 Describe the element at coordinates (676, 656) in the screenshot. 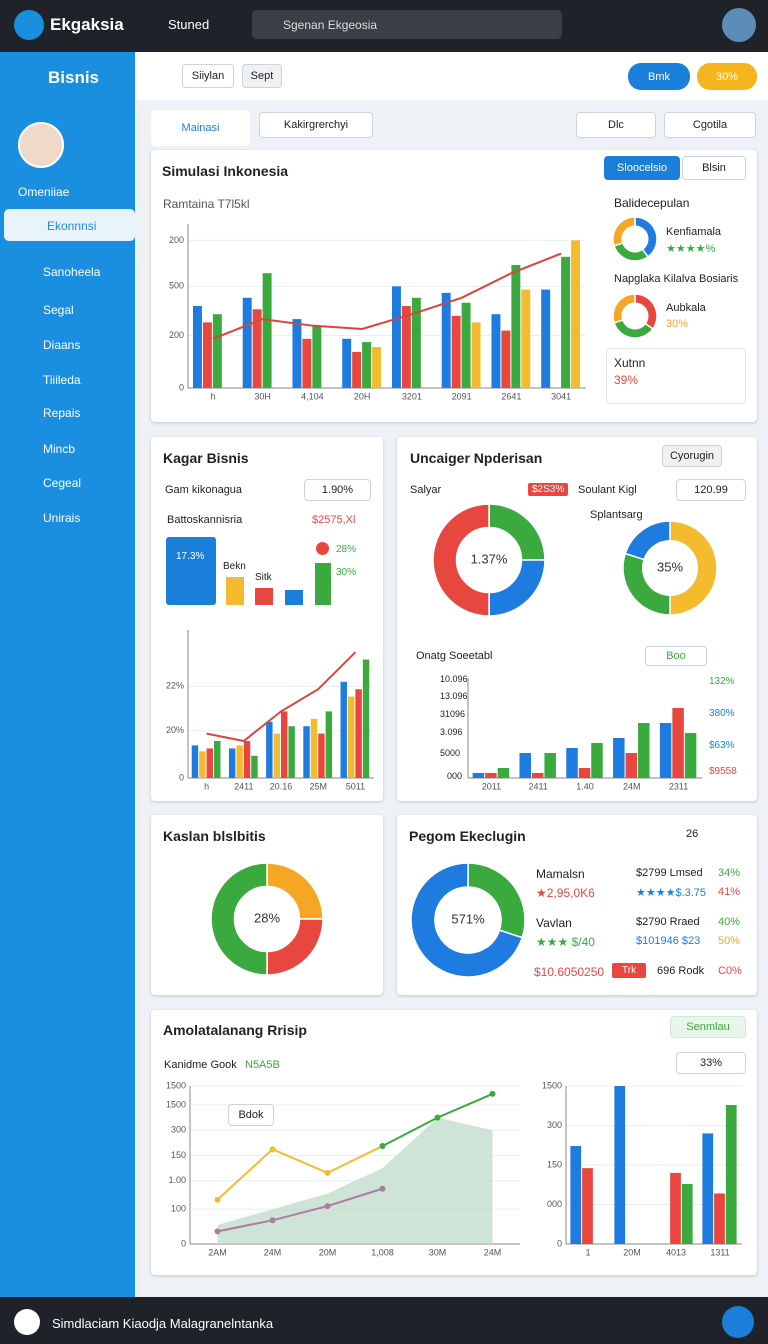

I see `button: Boo` at that location.